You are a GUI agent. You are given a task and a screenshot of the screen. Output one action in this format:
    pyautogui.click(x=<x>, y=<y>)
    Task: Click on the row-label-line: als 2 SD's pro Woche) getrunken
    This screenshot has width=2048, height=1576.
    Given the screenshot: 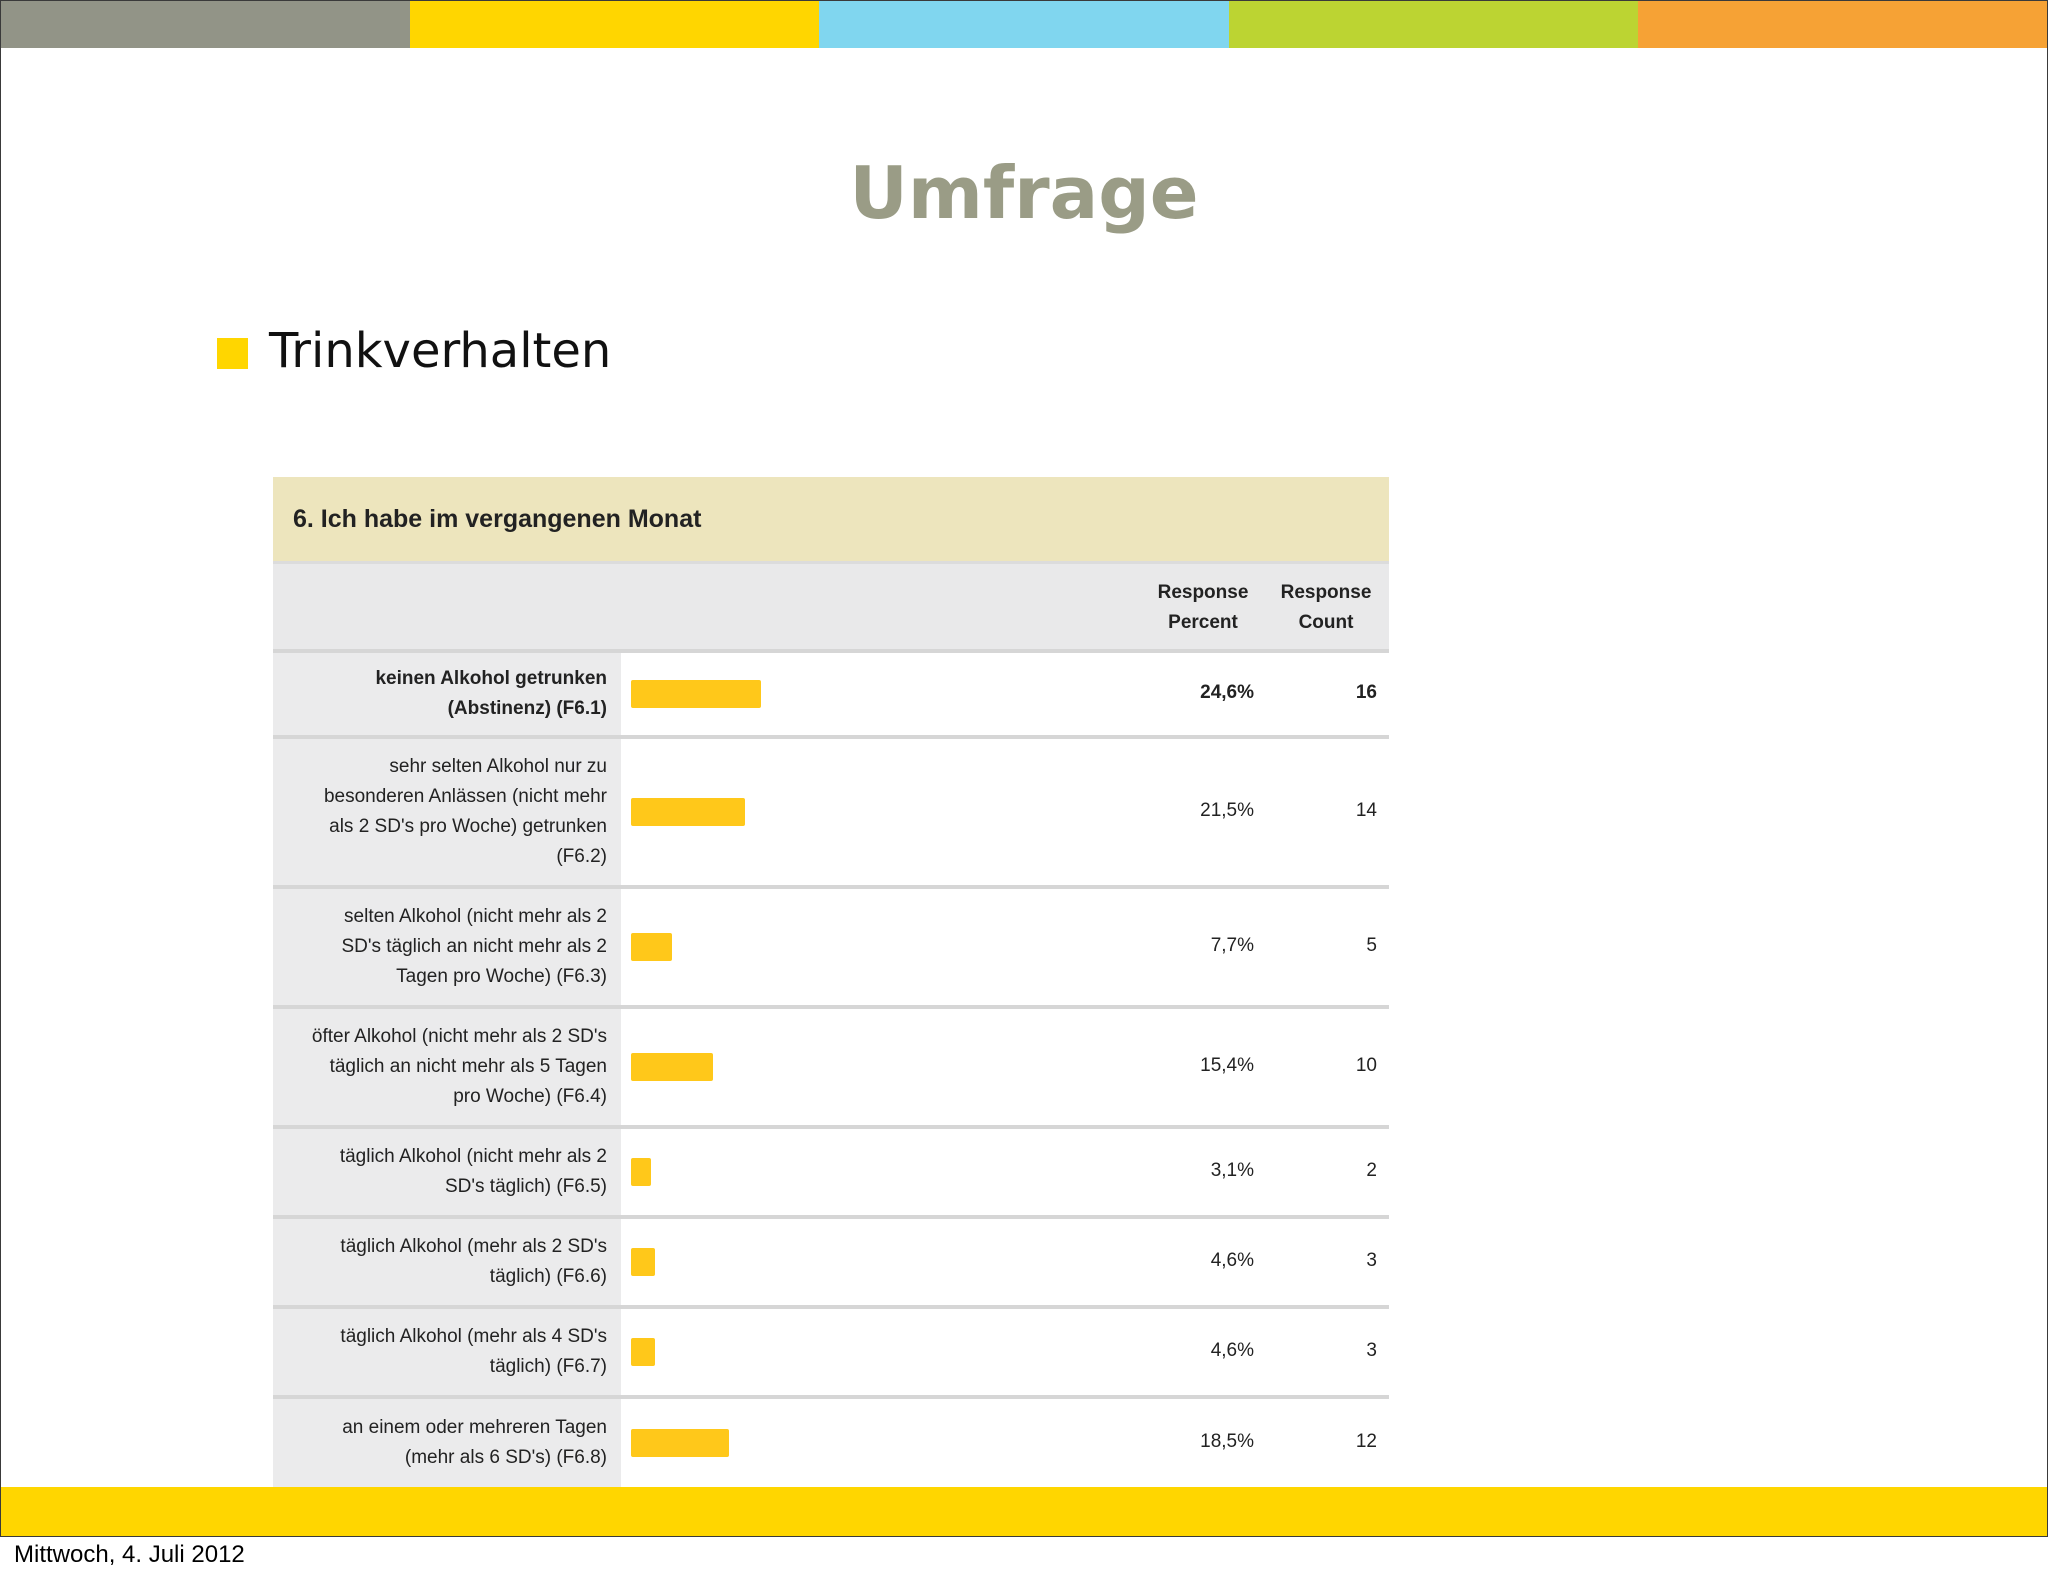 What is the action you would take?
    pyautogui.click(x=468, y=826)
    